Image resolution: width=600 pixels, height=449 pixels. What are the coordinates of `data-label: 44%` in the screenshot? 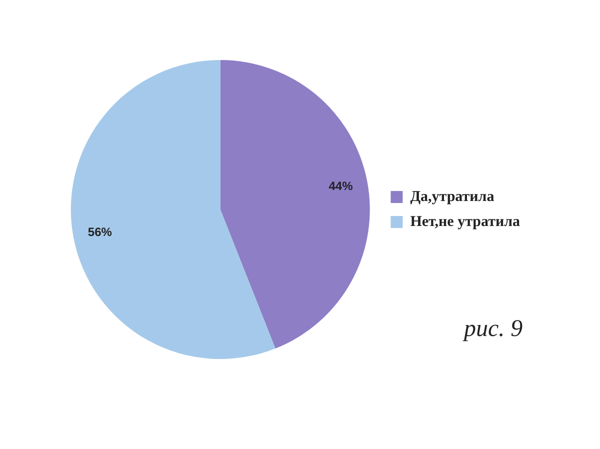 It's located at (341, 185).